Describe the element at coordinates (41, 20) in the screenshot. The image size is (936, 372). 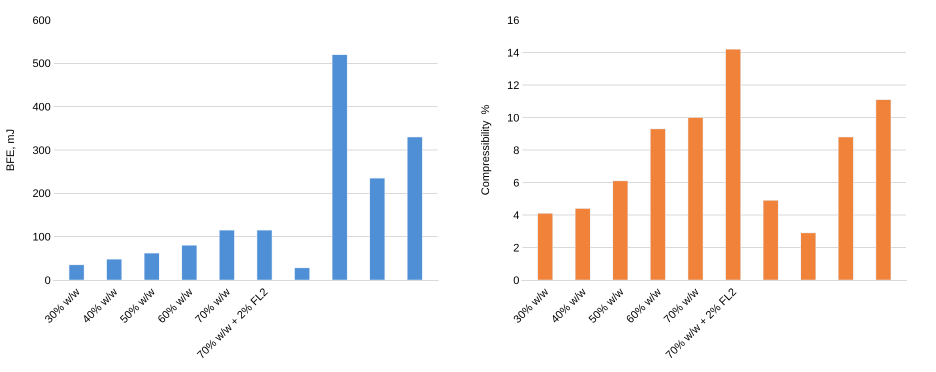
I see `y-tick-label: 600` at that location.